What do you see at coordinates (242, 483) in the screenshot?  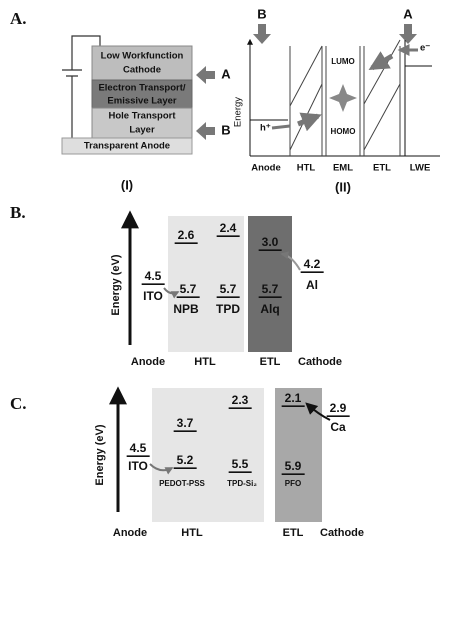 I see `material: TPD-Si₂` at bounding box center [242, 483].